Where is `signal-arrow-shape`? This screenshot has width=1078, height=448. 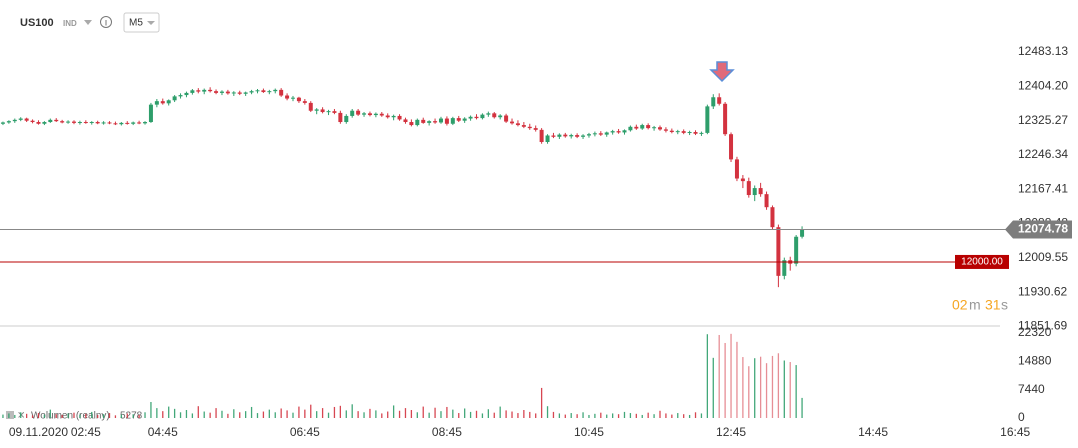 signal-arrow-shape is located at coordinates (722, 72).